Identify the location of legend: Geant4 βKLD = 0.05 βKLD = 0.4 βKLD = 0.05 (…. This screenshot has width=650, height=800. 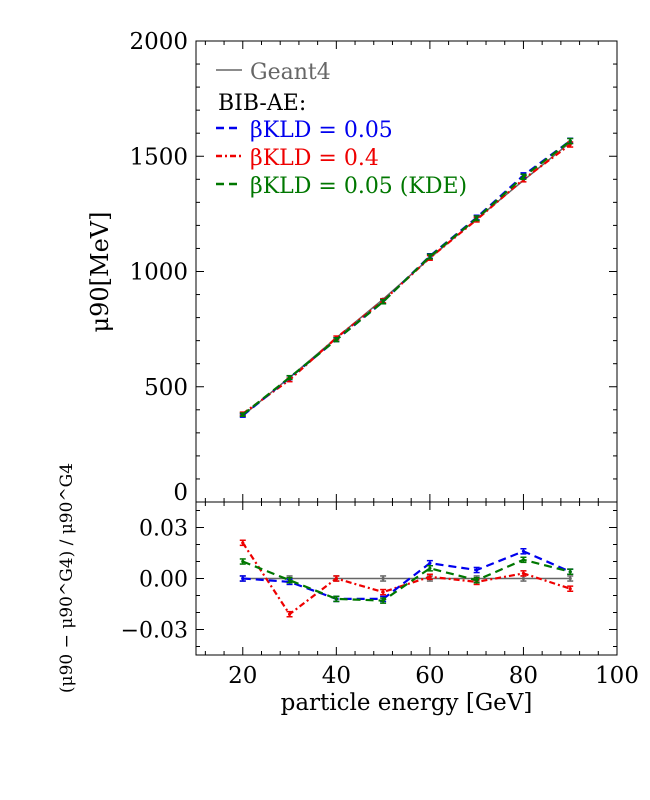
(341, 129).